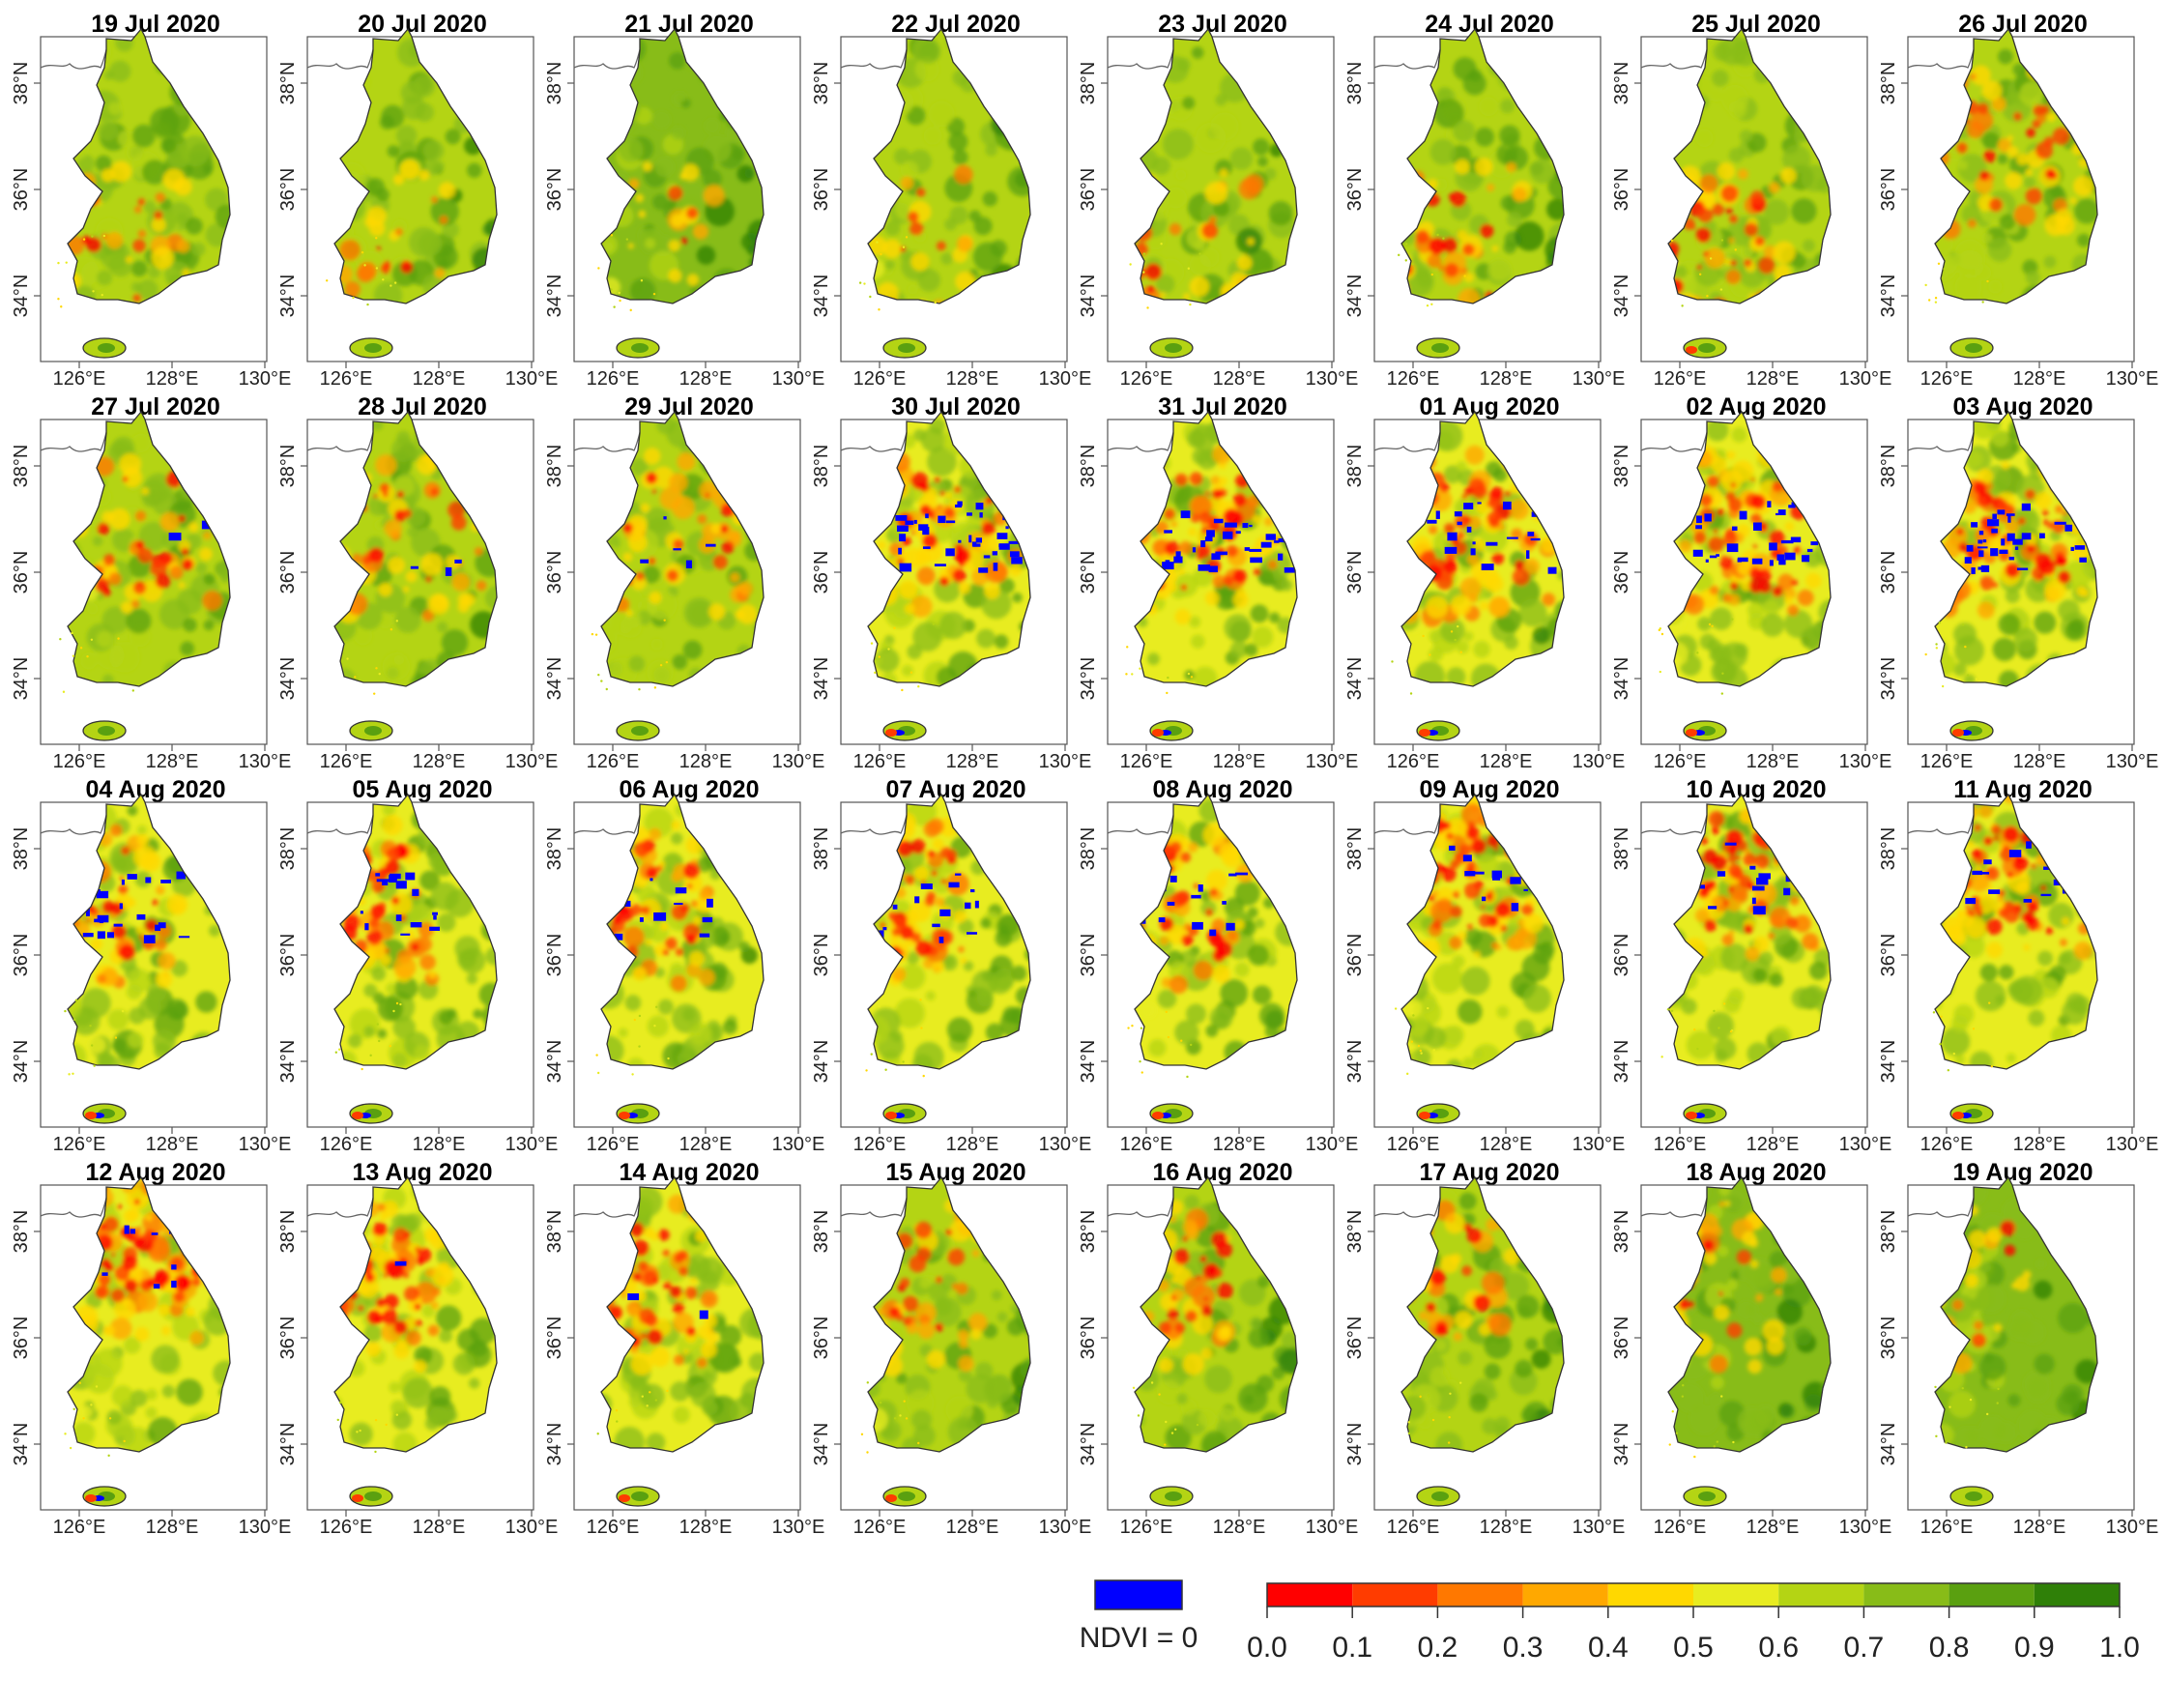  Describe the element at coordinates (1355, 296) in the screenshot. I see `lat-label: 34°N` at that location.